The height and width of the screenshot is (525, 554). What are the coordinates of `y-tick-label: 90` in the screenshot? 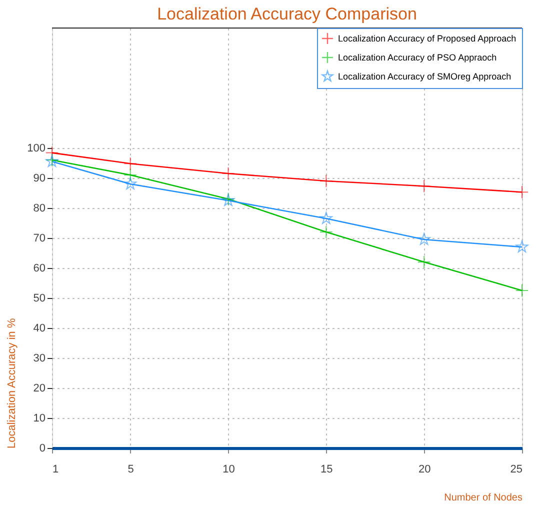 It's located at (39, 178).